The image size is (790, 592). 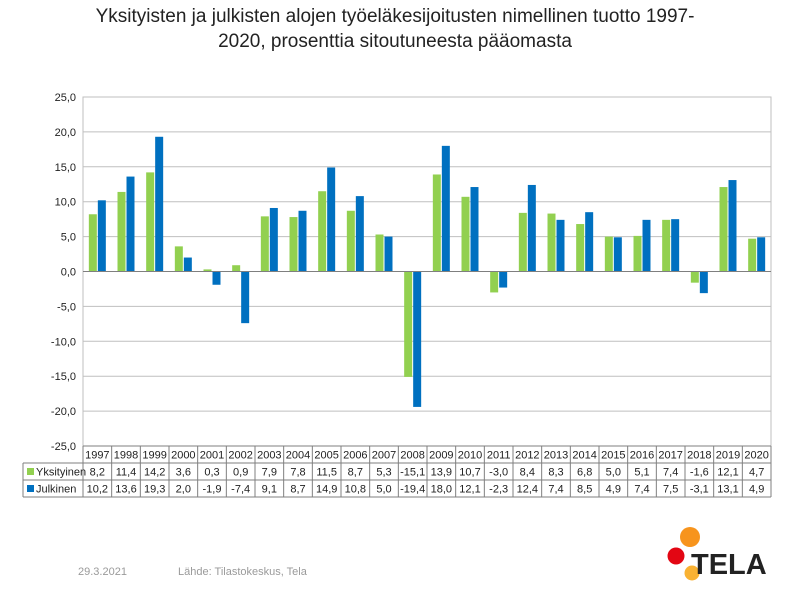 What do you see at coordinates (728, 456) in the screenshot?
I see `table-year-2019: 2019` at bounding box center [728, 456].